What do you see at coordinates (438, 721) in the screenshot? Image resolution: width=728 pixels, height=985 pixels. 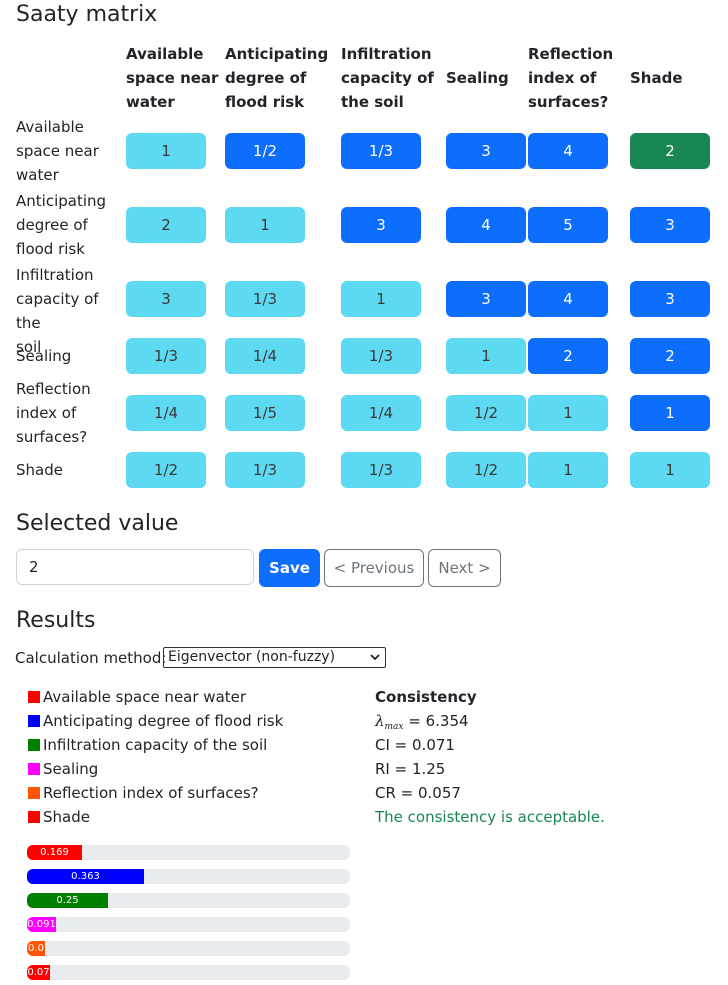 I see `lambda-value: = 6.354` at bounding box center [438, 721].